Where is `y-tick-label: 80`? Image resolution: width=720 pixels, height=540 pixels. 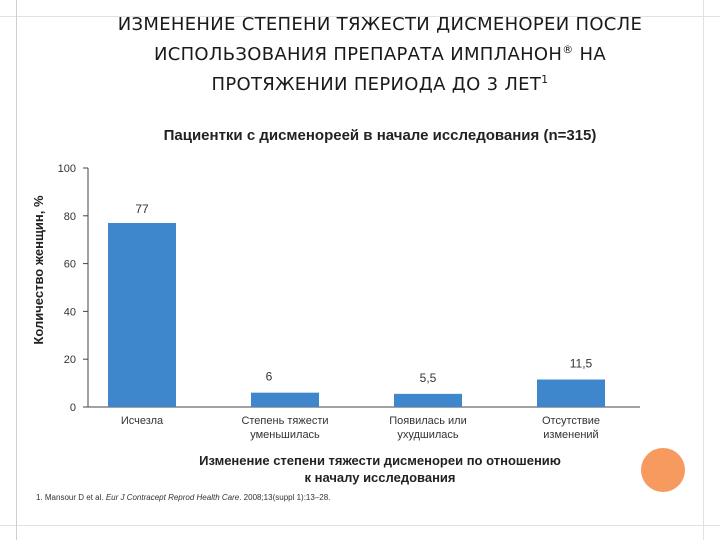
y-tick-label: 80 is located at coordinates (70, 217).